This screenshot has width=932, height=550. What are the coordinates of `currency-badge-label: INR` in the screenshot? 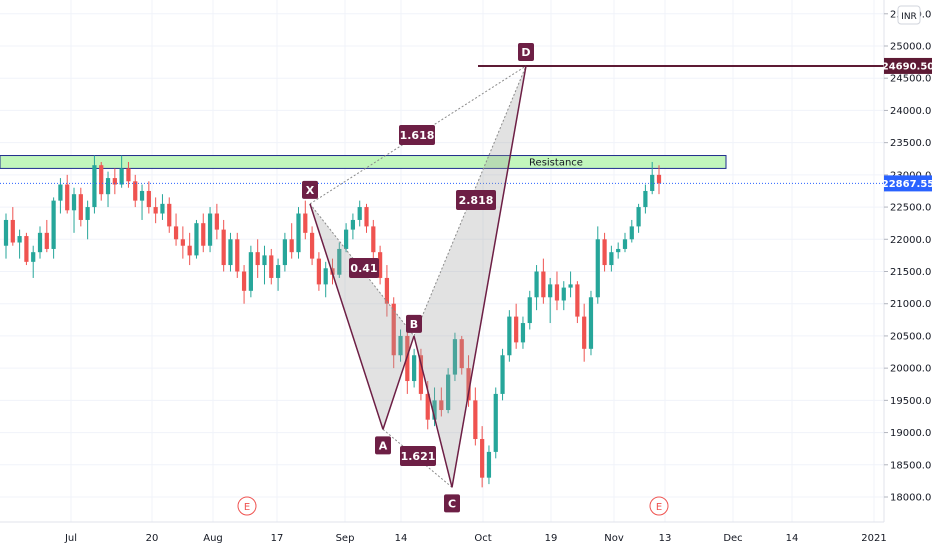 It's located at (909, 17).